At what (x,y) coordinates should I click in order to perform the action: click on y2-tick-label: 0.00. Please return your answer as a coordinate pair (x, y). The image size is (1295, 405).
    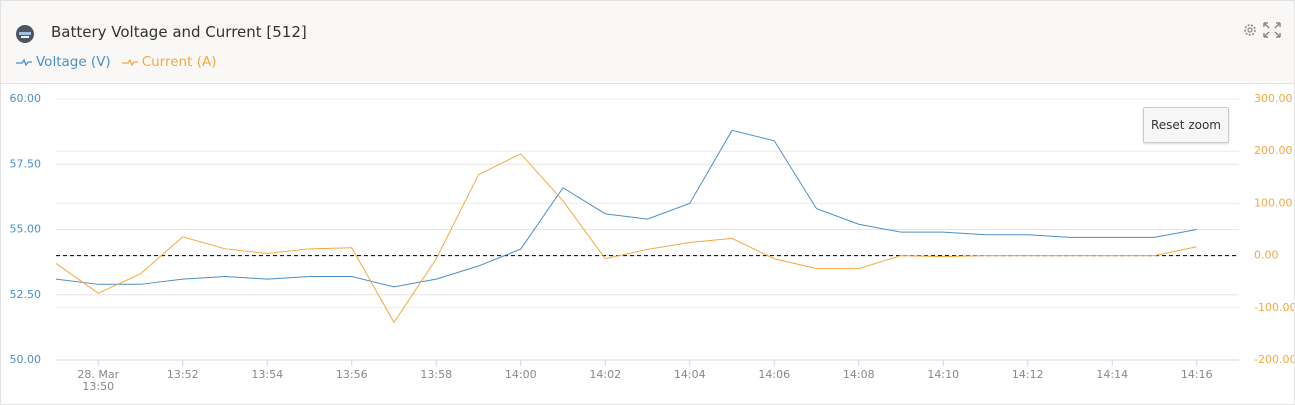
    Looking at the image, I should click on (1266, 255).